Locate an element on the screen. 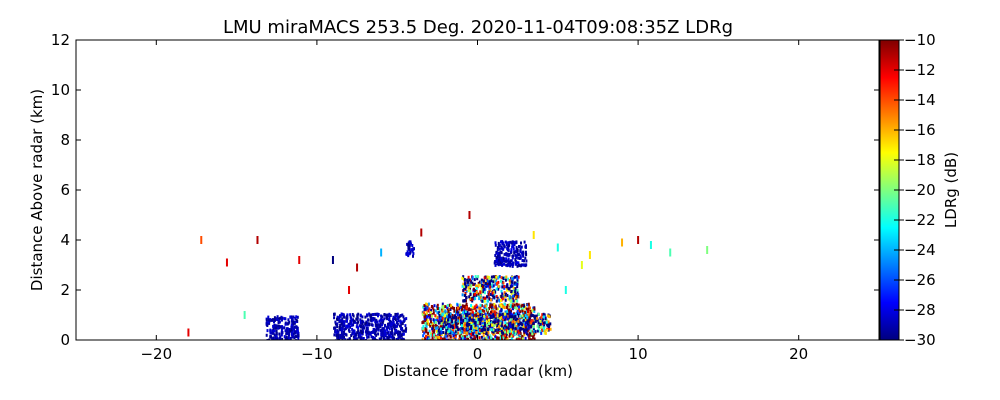  colorbar-tick-label: −22 is located at coordinates (920, 220).